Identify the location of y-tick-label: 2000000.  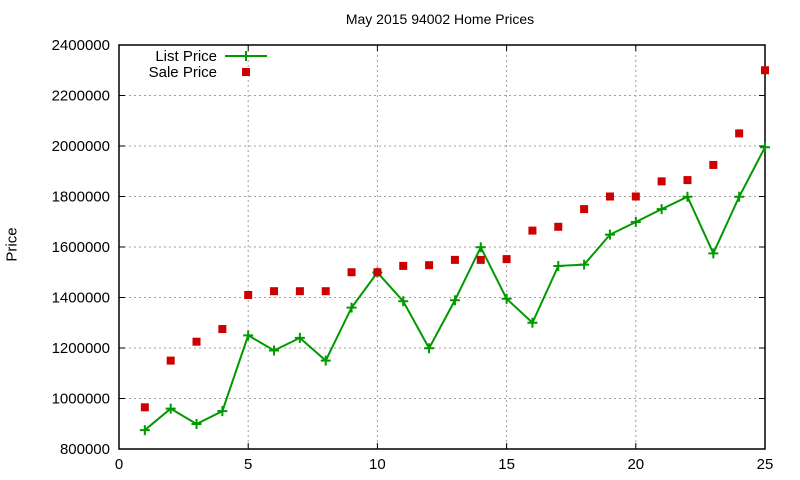
(81, 146).